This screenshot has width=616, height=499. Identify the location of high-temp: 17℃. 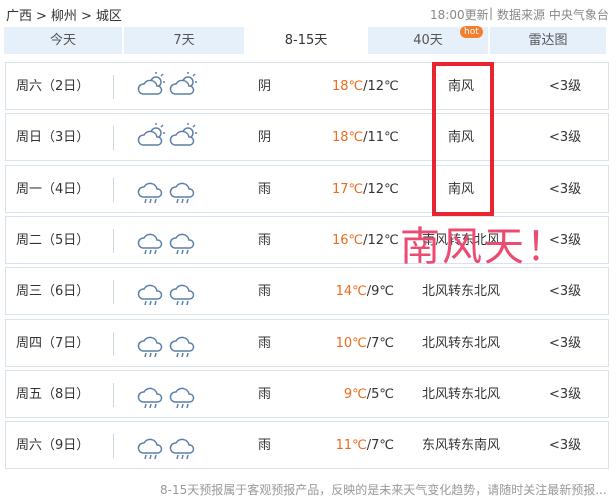
(348, 189).